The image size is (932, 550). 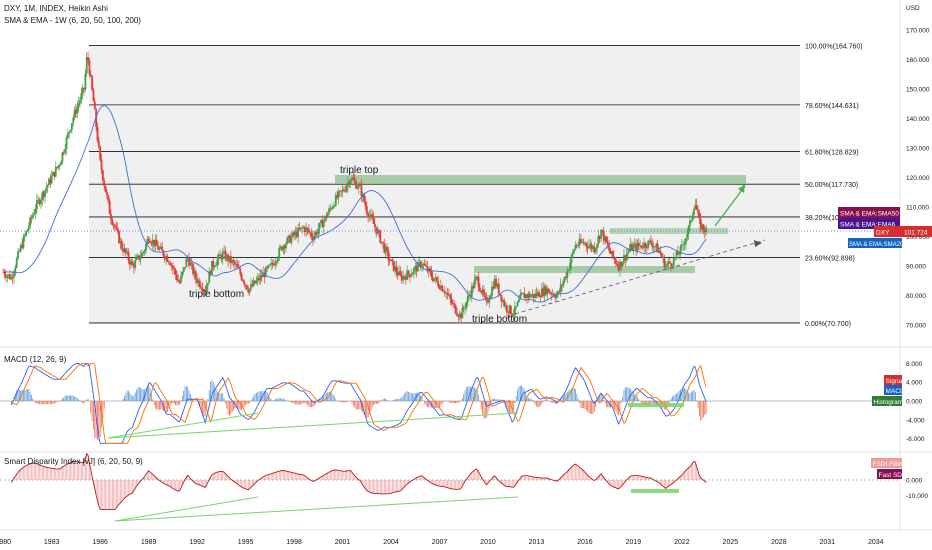 What do you see at coordinates (730, 206) in the screenshot?
I see `projection-arrow-line` at bounding box center [730, 206].